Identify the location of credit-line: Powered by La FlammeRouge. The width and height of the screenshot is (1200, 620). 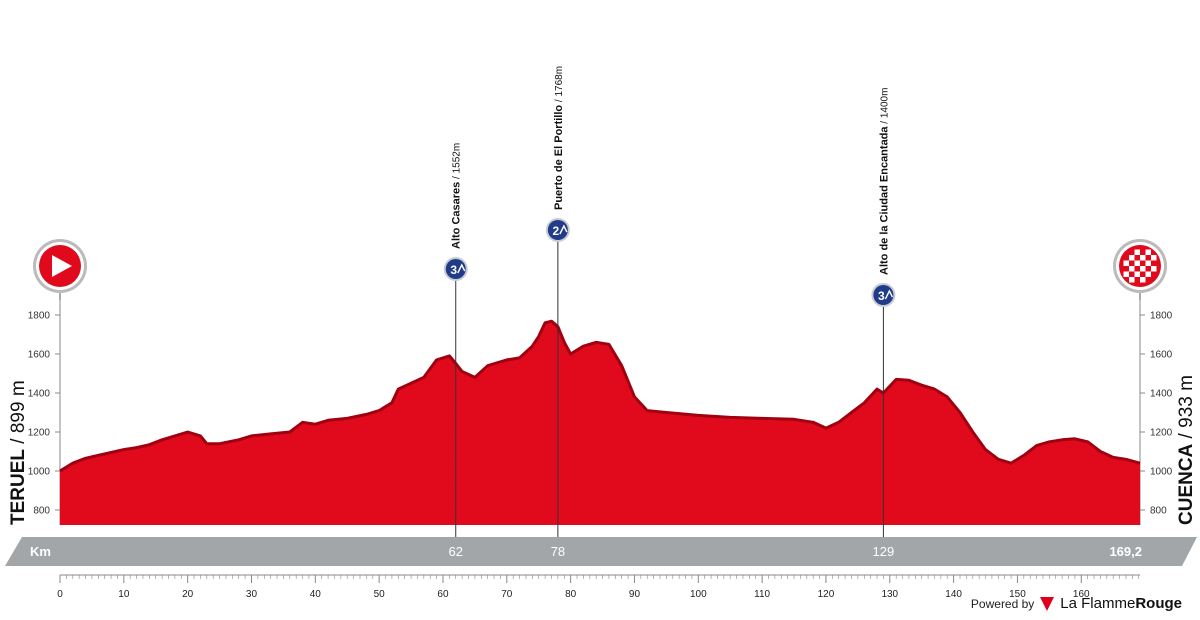
(1076, 603).